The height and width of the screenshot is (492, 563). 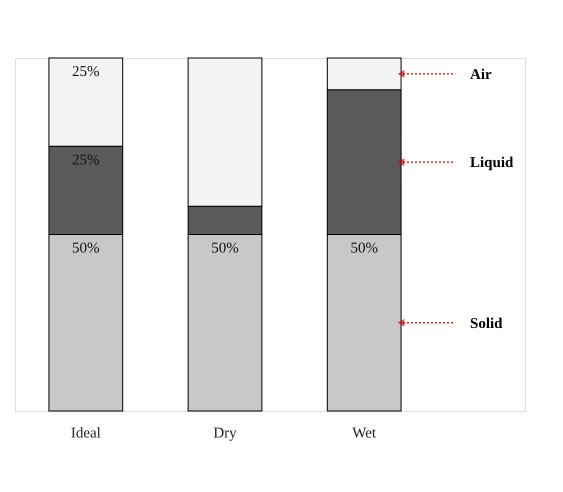 What do you see at coordinates (487, 324) in the screenshot?
I see `text: Solid` at bounding box center [487, 324].